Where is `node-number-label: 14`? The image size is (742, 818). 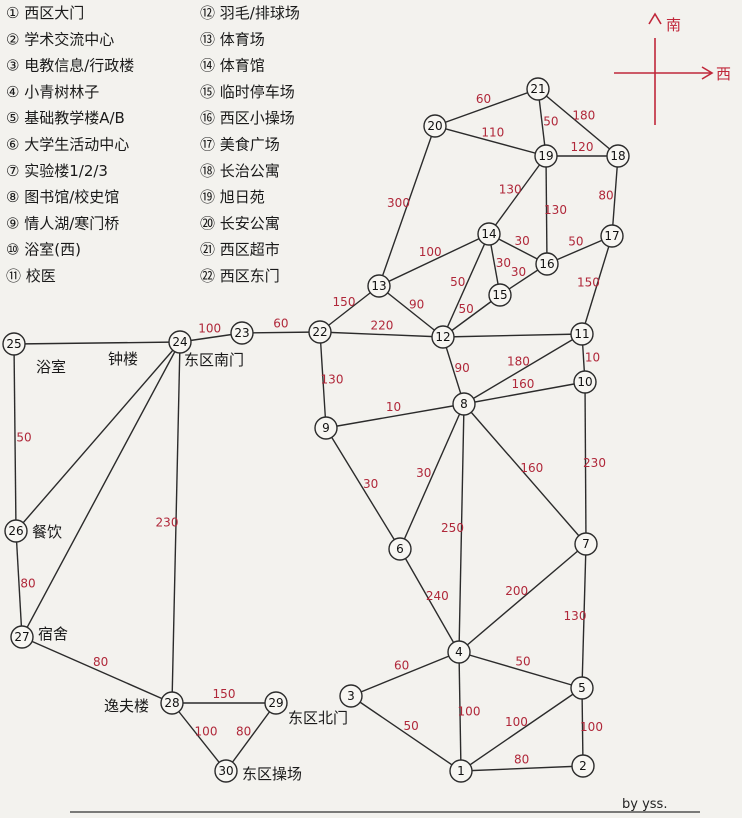 node-number-label: 14 is located at coordinates (488, 234).